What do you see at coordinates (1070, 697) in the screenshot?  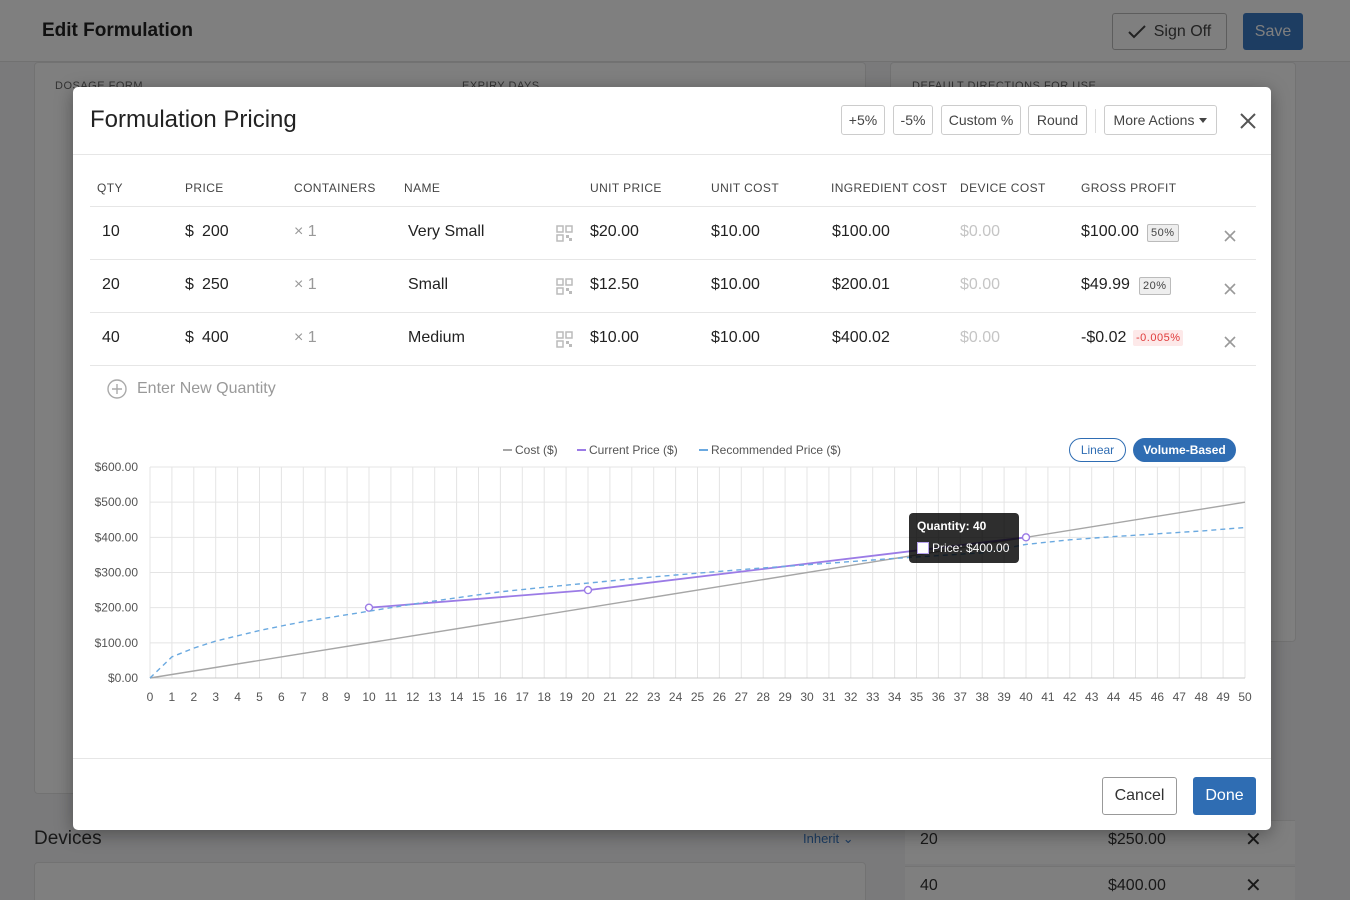 I see `x-tick-label: 42` at bounding box center [1070, 697].